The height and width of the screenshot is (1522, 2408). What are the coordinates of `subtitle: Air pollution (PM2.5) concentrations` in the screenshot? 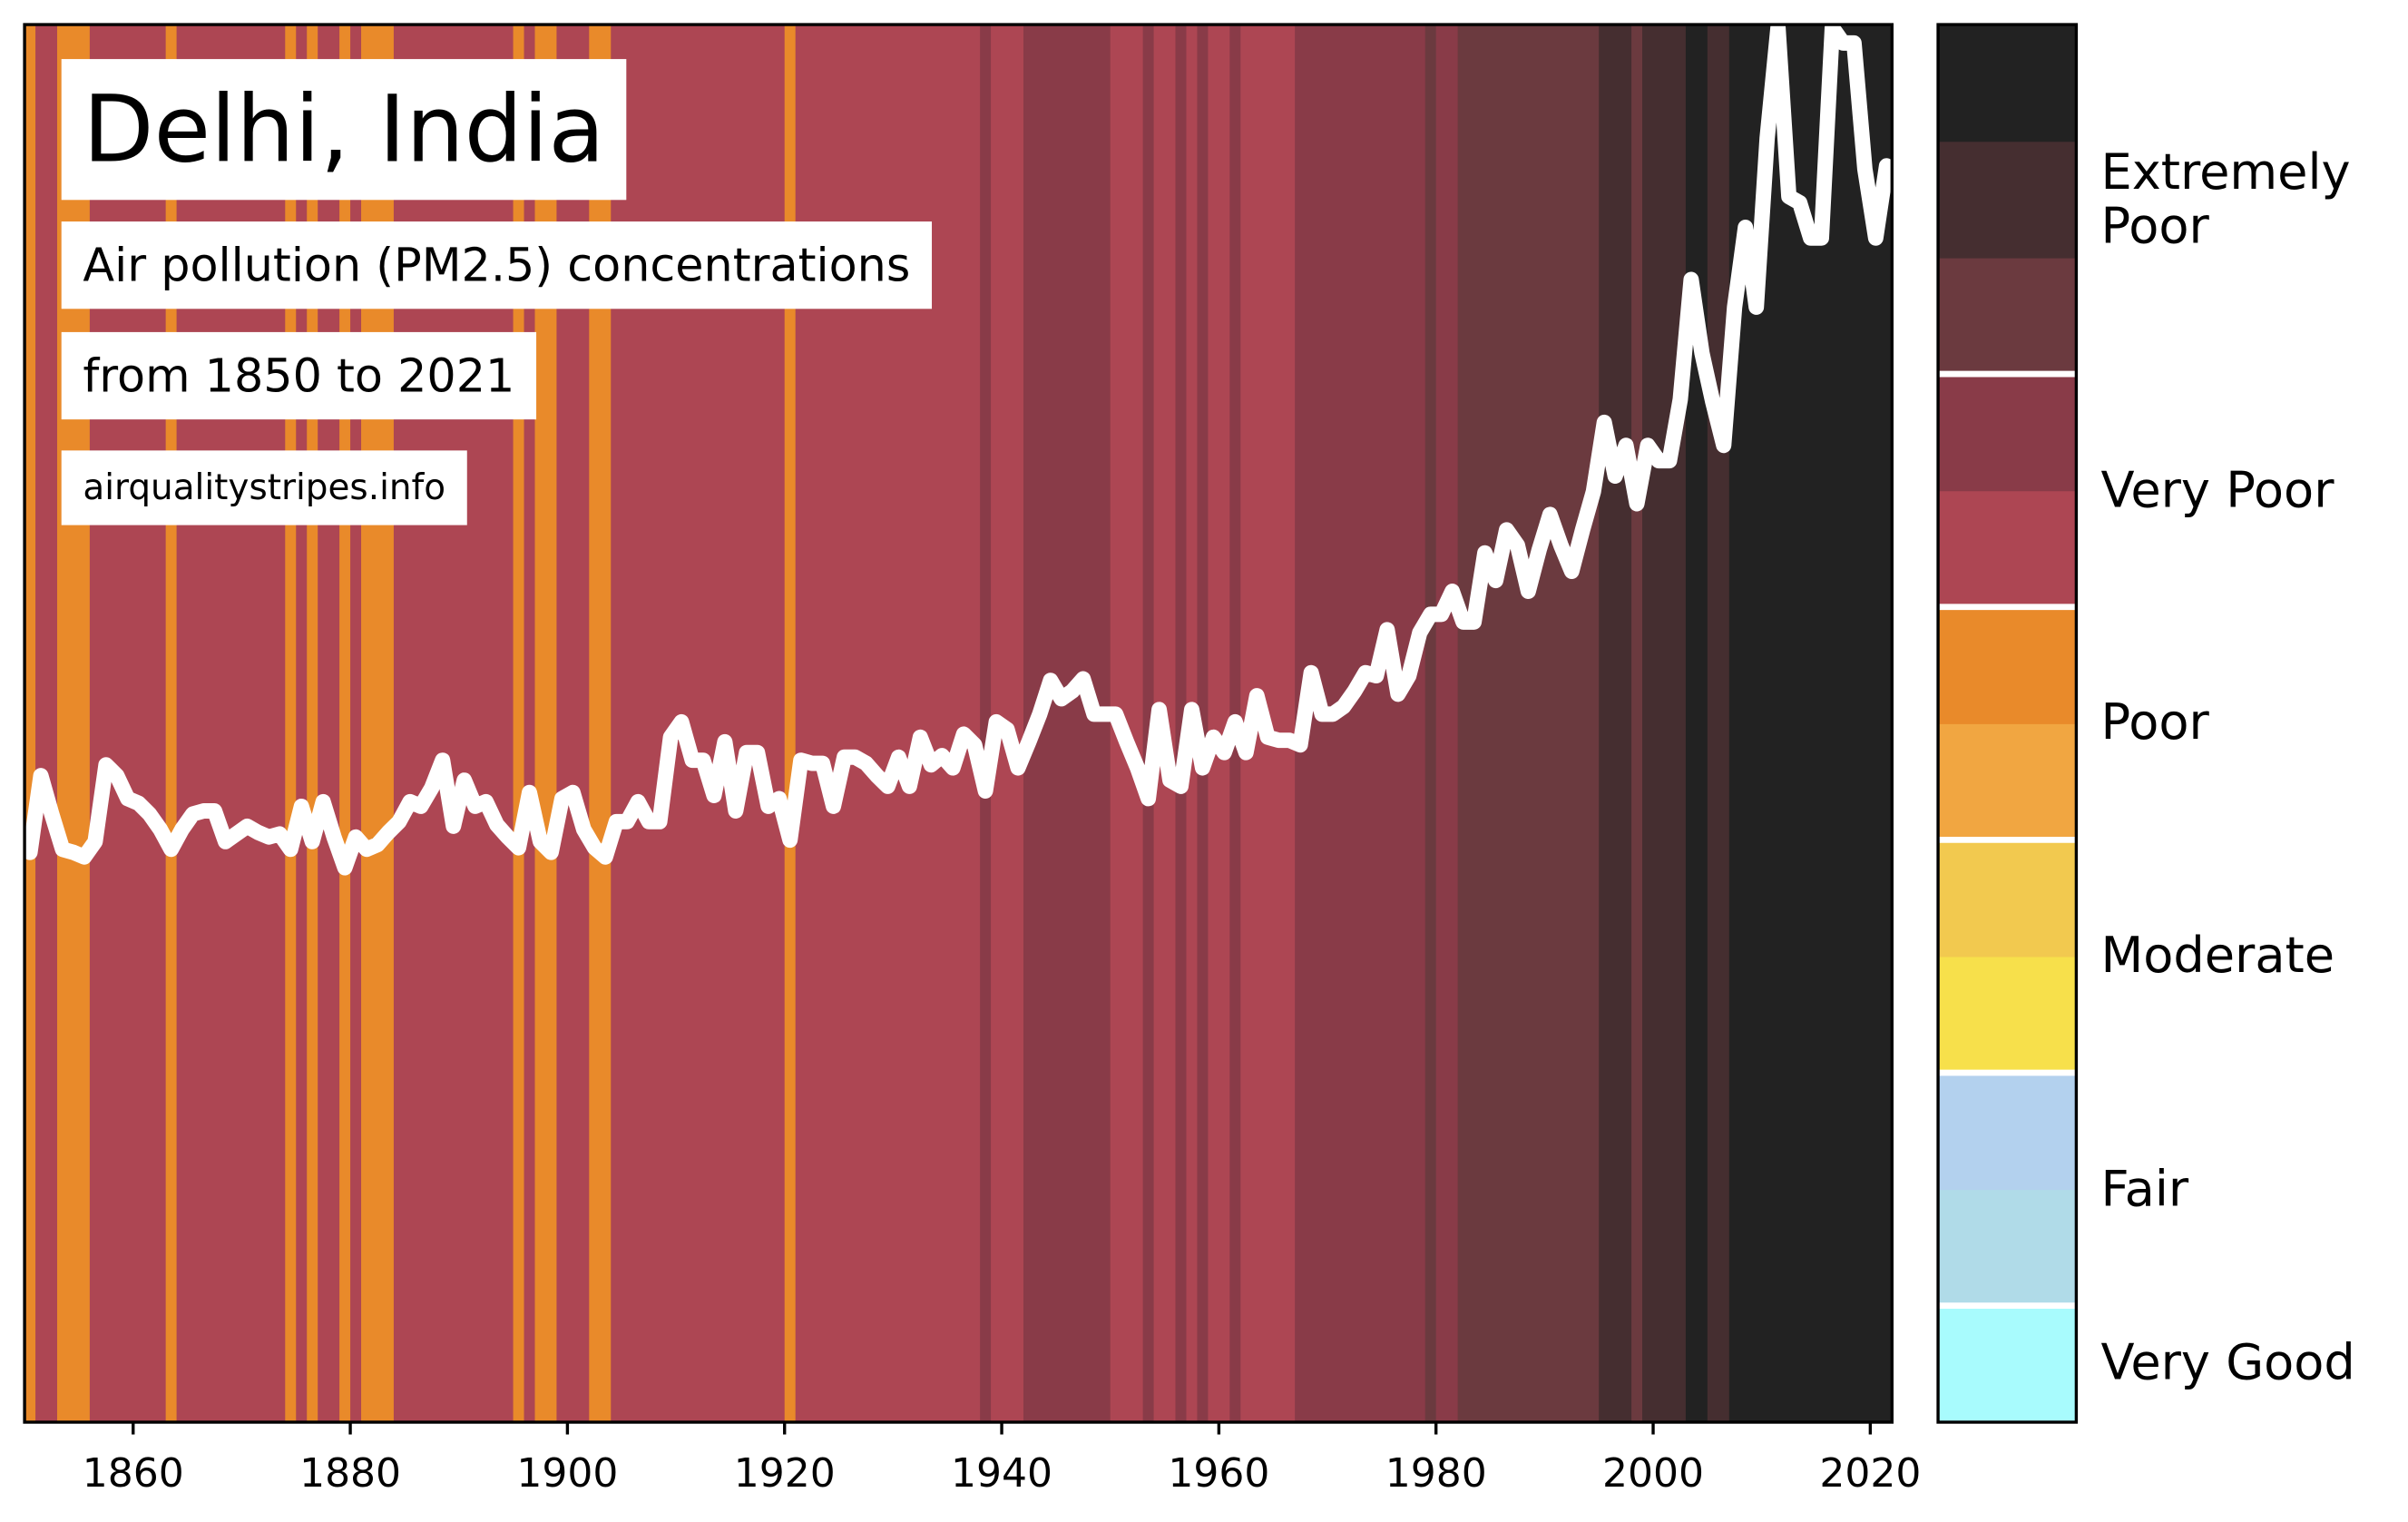 It's located at (497, 265).